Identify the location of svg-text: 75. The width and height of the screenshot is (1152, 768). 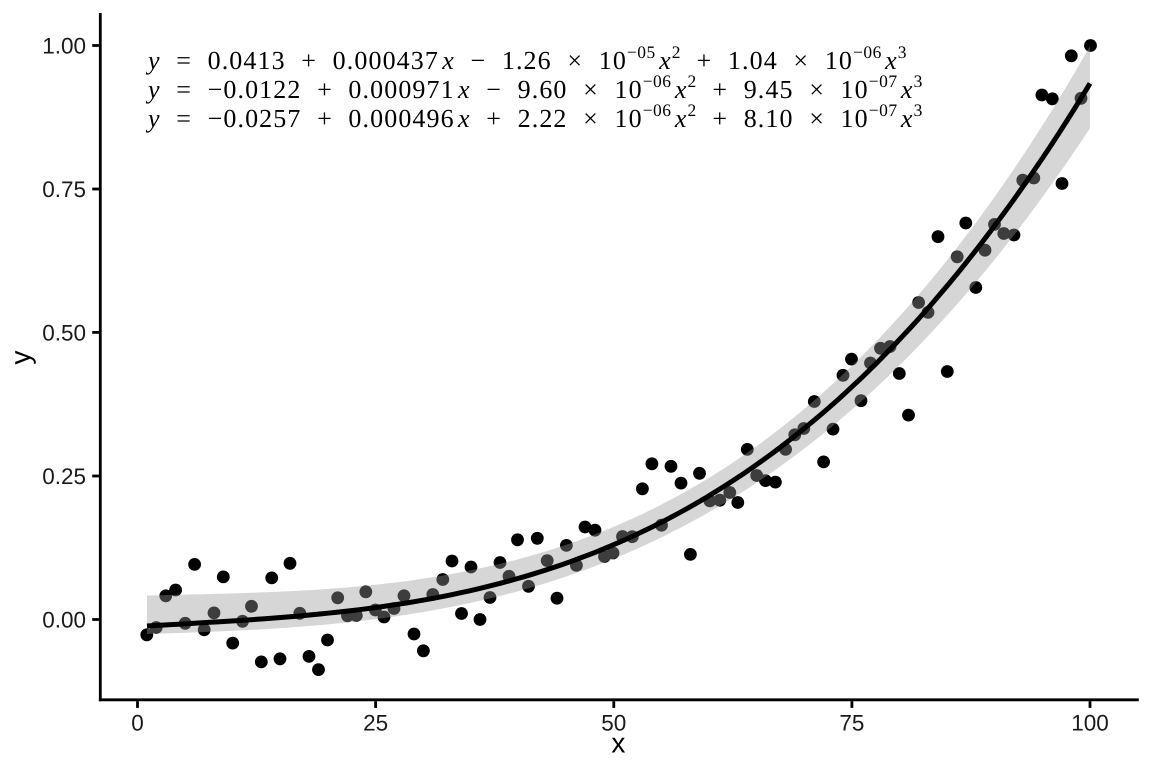
(851, 722).